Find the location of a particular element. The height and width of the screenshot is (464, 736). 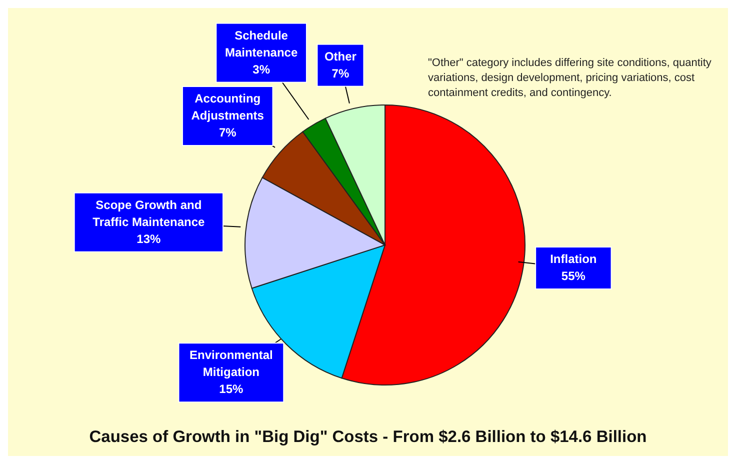

data-label: 15% is located at coordinates (231, 389).